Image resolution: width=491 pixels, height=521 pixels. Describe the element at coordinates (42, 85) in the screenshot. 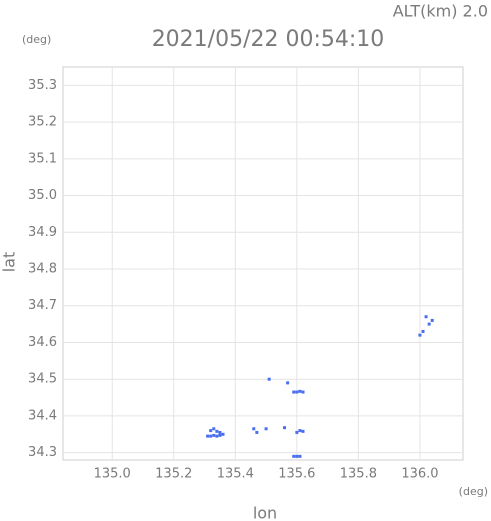

I see `y-tick-label: 35.3` at that location.